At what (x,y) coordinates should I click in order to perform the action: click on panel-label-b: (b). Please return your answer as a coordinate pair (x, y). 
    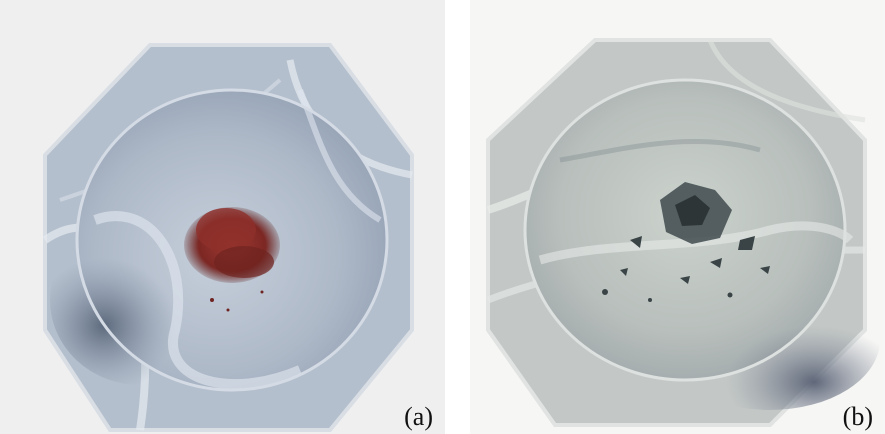
    Looking at the image, I should click on (857, 416).